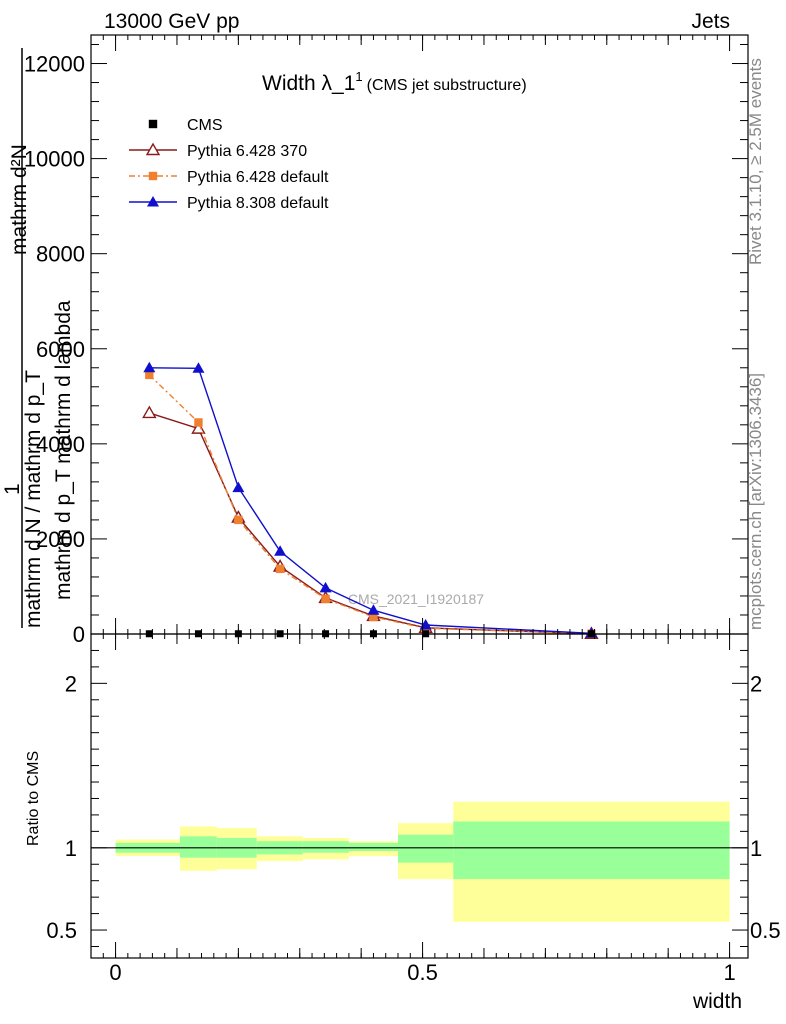 The width and height of the screenshot is (786, 1024). I want to click on main-ytick-label: 8000, so click(60, 254).